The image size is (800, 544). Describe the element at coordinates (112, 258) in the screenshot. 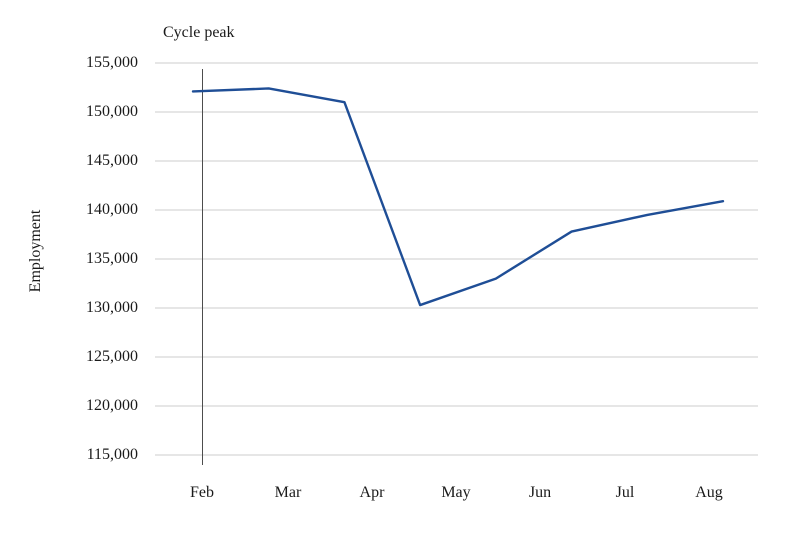

I see `y-tick-label: 135,000` at that location.